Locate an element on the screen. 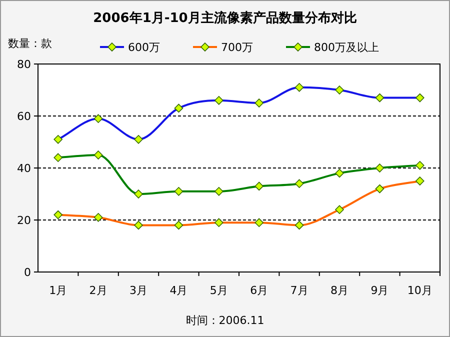 Image resolution: width=450 pixels, height=337 pixels. y-tick-label: 60 is located at coordinates (24, 116).